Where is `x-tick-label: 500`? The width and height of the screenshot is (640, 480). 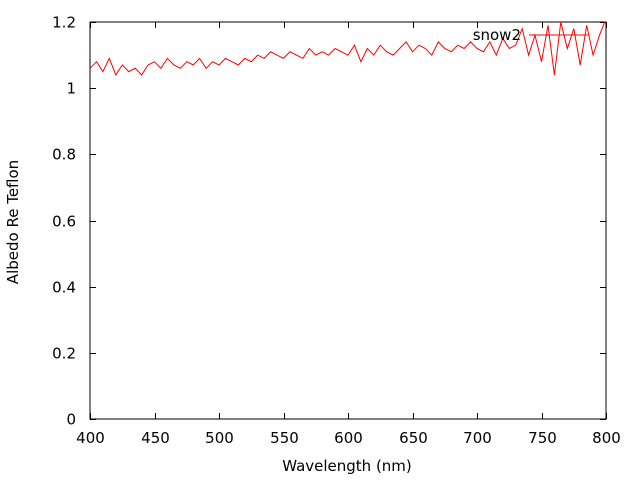 x-tick-label: 500 is located at coordinates (219, 438).